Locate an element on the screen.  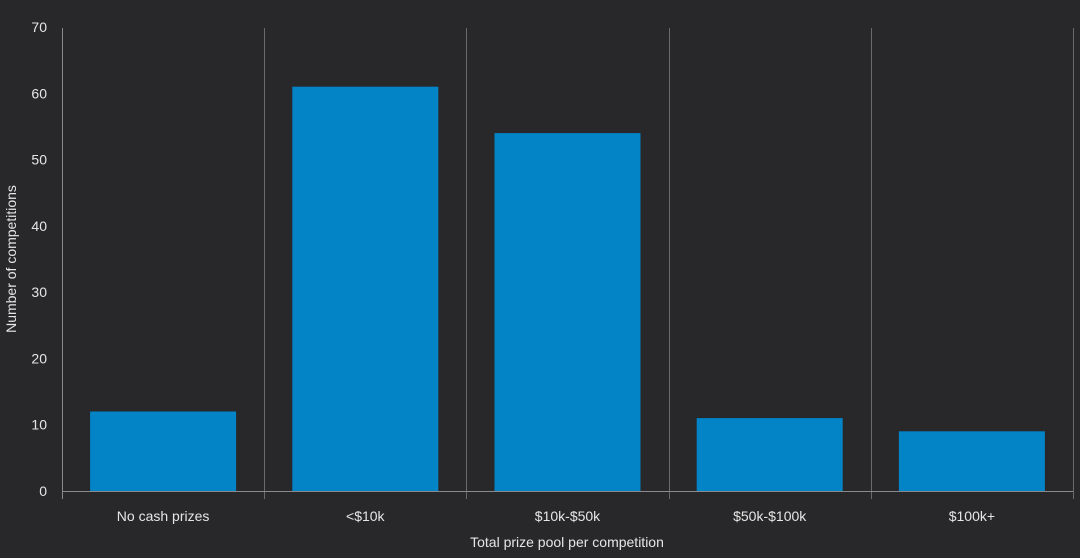
y-tick-label: 10 is located at coordinates (39, 425).